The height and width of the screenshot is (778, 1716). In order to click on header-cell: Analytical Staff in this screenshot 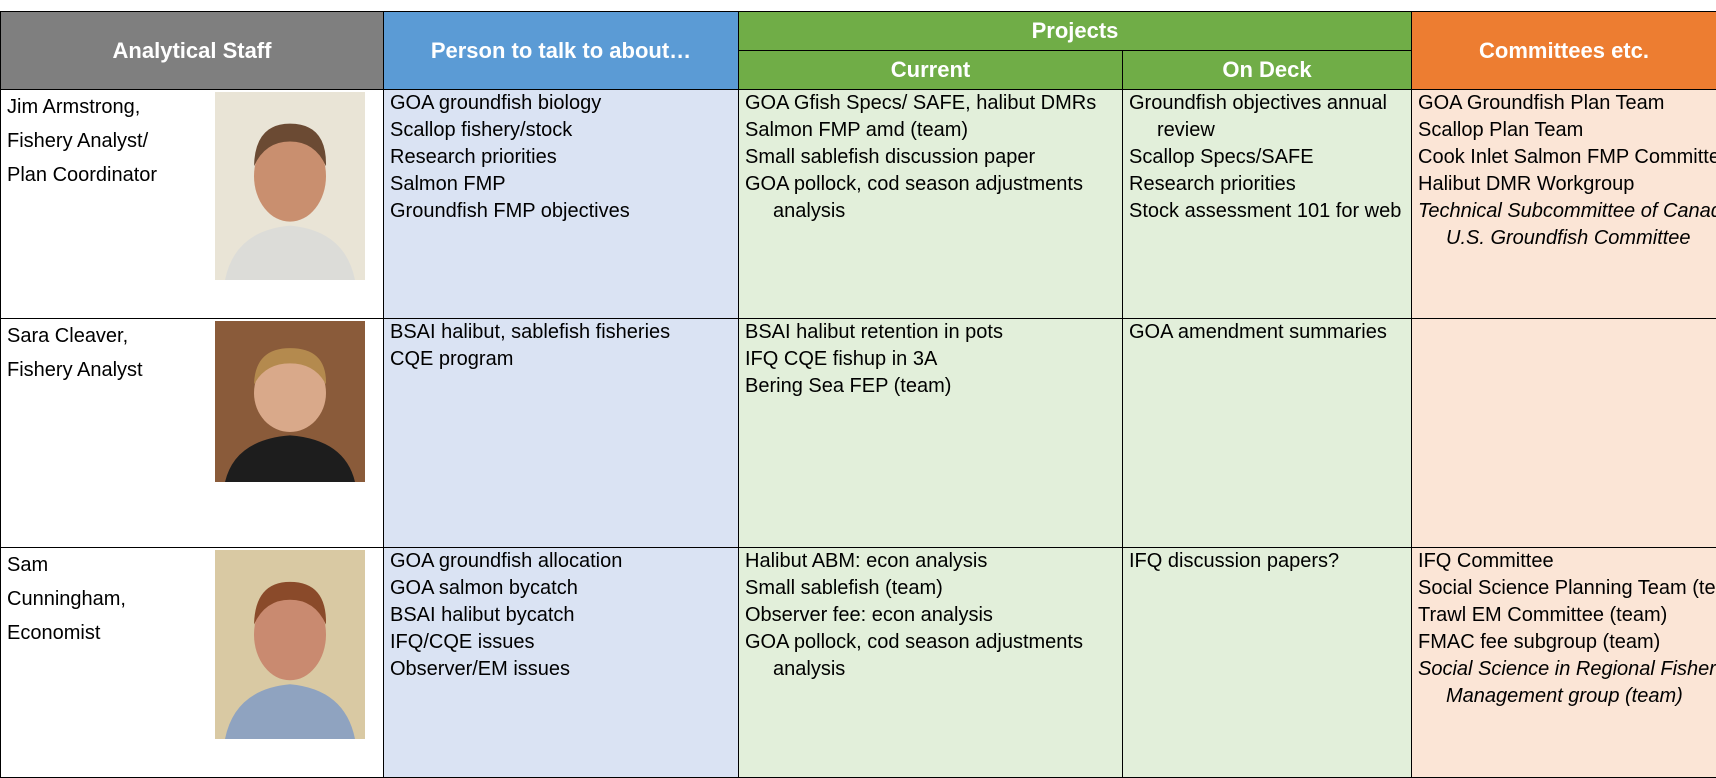, I will do `click(192, 51)`.